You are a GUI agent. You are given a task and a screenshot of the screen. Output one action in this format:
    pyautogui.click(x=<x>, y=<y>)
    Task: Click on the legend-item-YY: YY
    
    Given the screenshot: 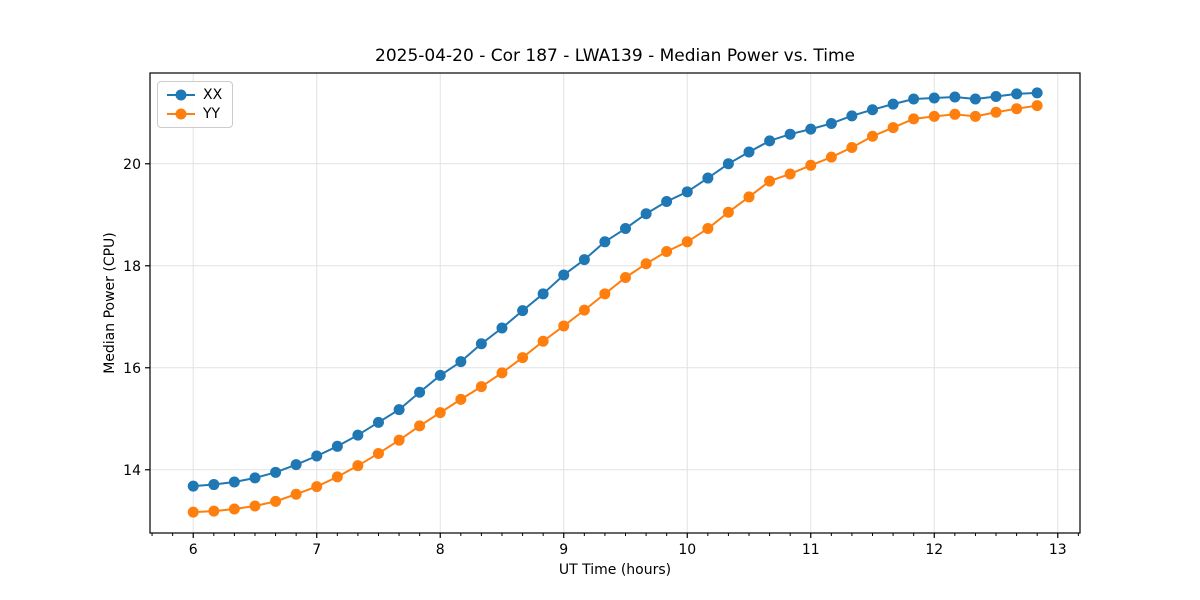 What is the action you would take?
    pyautogui.click(x=194, y=114)
    